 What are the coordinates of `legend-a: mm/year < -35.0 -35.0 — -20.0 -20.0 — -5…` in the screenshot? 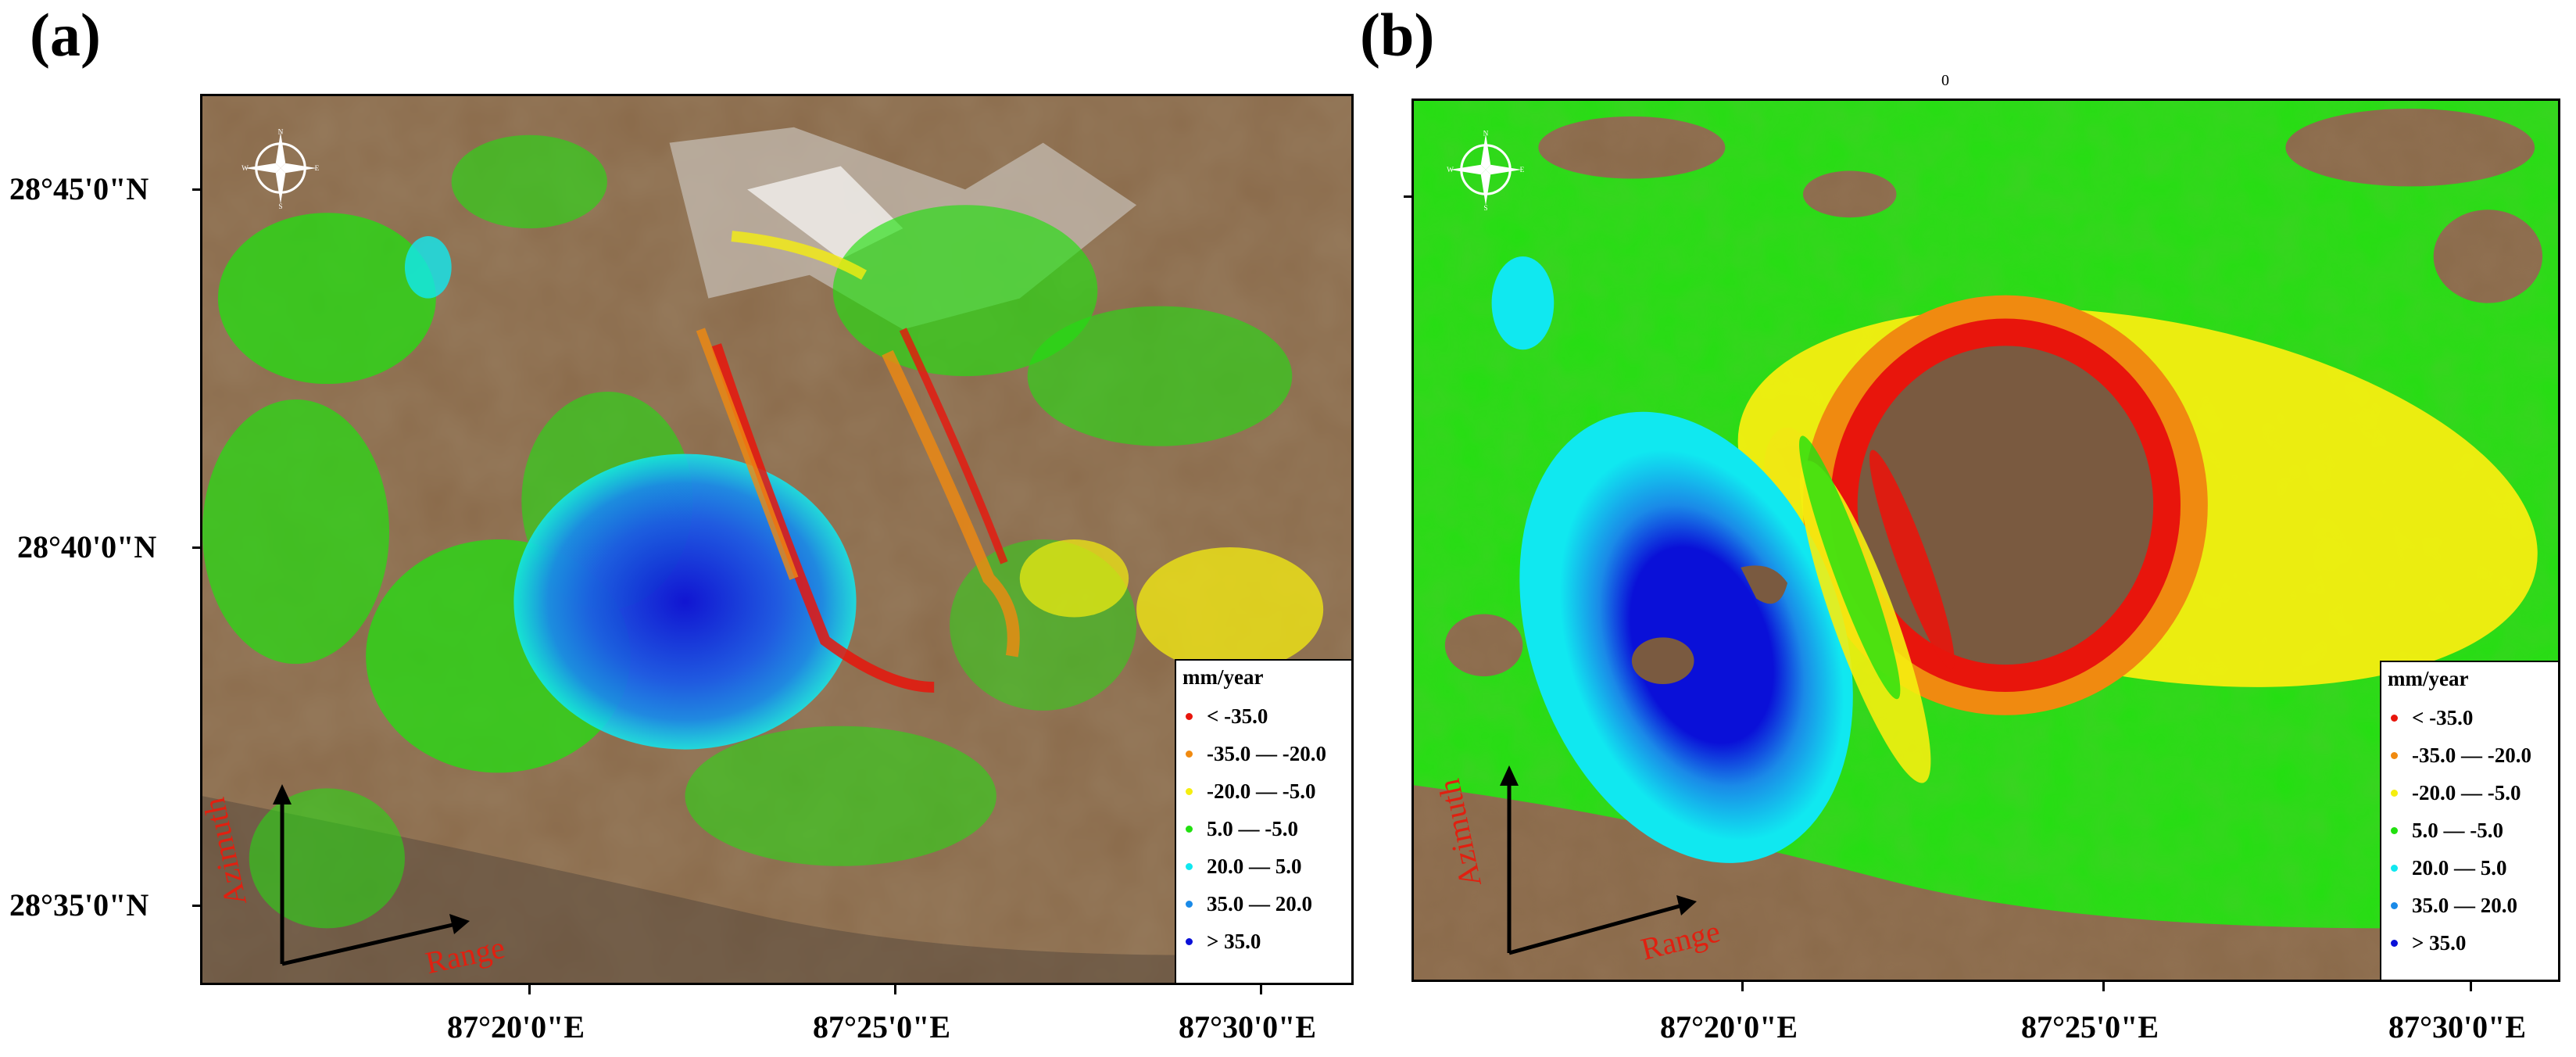 It's located at (1263, 821).